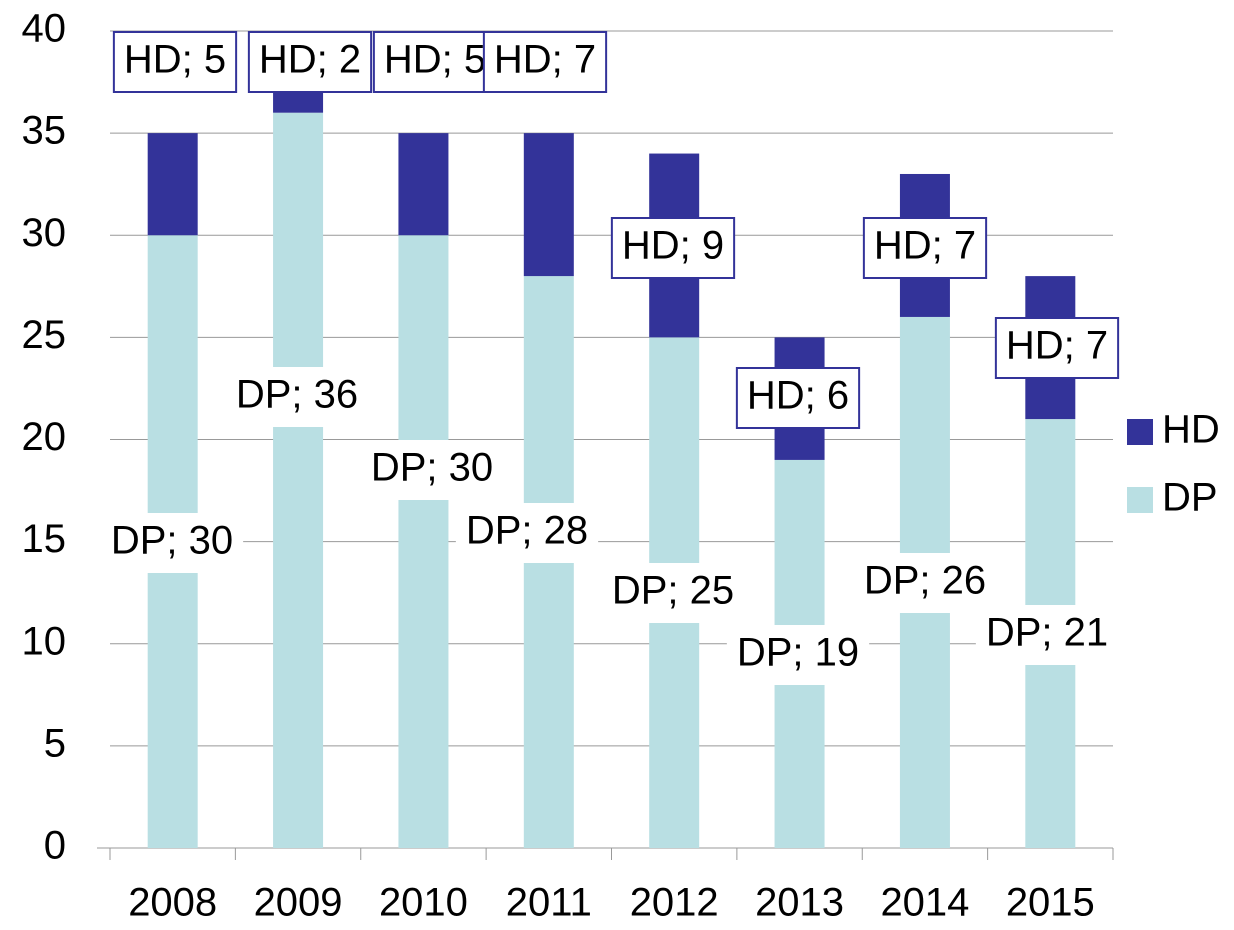 This screenshot has height=930, width=1234. What do you see at coordinates (1190, 498) in the screenshot?
I see `legend-label: DP` at bounding box center [1190, 498].